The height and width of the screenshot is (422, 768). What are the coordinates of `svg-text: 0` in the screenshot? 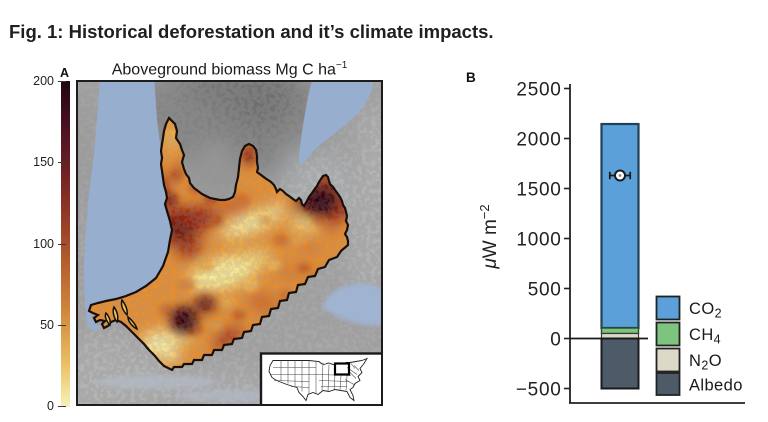 It's located at (555, 339).